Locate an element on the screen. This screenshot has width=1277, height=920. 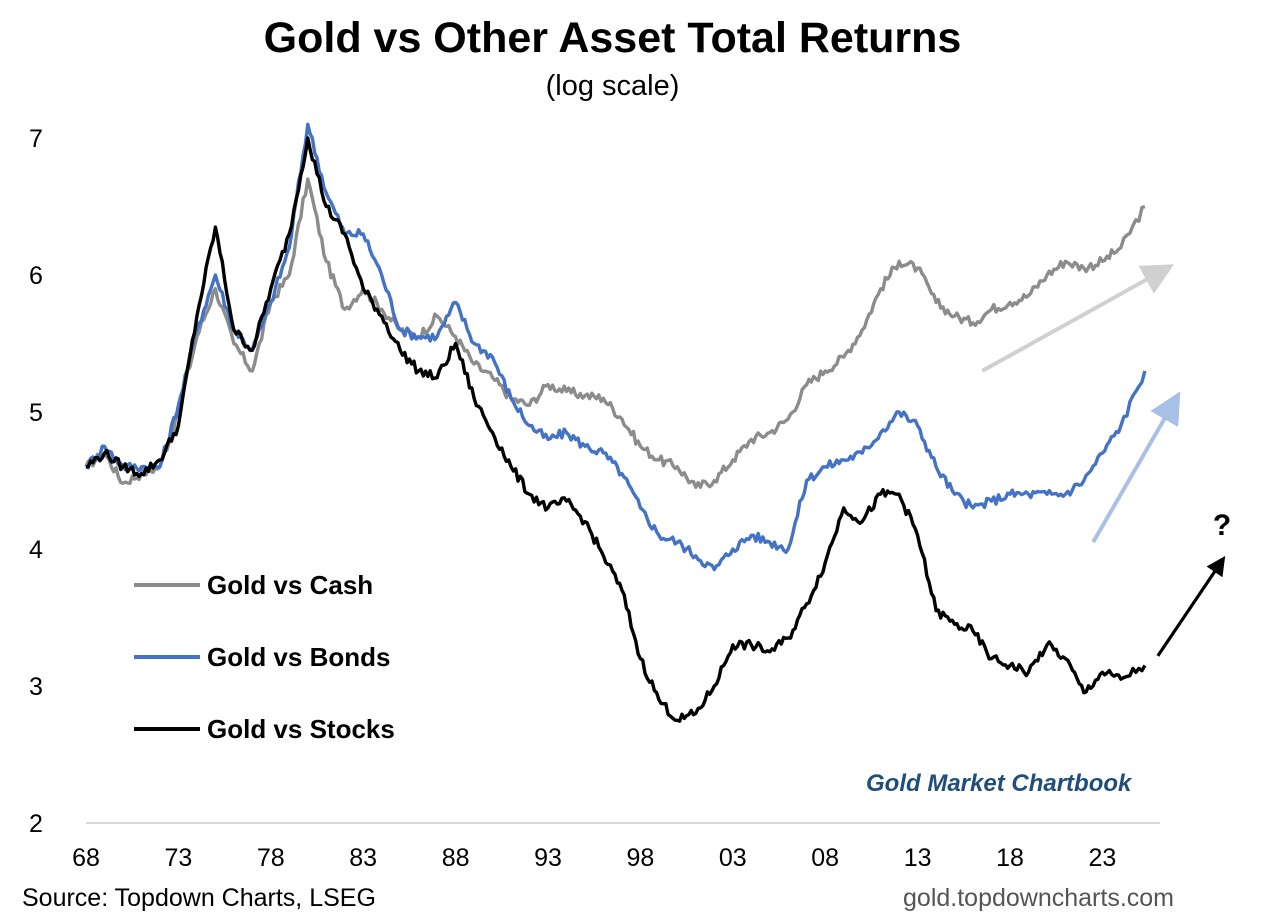
x-tick-label: 03 is located at coordinates (733, 858).